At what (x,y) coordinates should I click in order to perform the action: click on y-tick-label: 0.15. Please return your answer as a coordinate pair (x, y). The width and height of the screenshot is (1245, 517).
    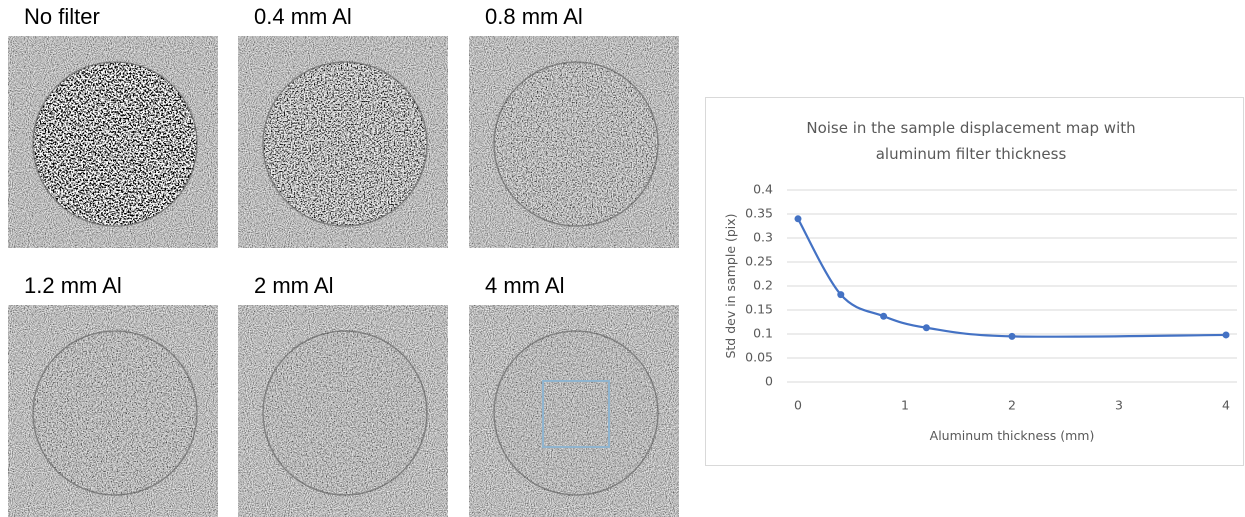
    Looking at the image, I should click on (759, 309).